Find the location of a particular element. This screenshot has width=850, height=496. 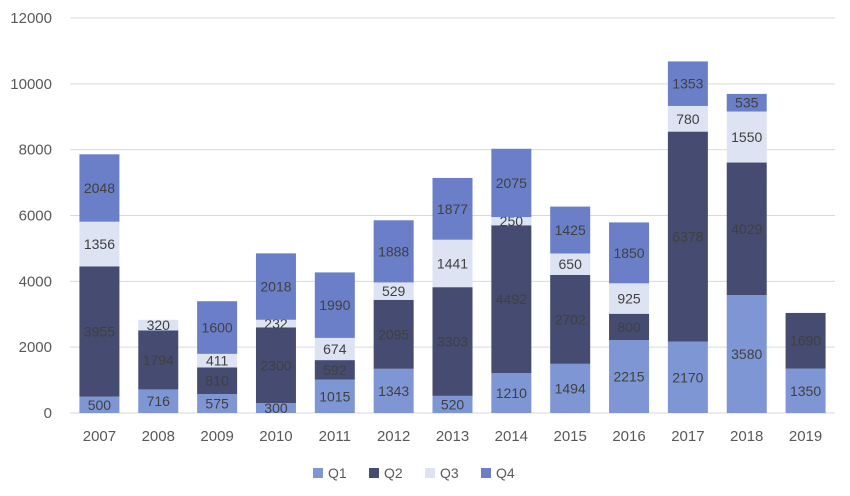

legend-label: Q2 is located at coordinates (393, 473).